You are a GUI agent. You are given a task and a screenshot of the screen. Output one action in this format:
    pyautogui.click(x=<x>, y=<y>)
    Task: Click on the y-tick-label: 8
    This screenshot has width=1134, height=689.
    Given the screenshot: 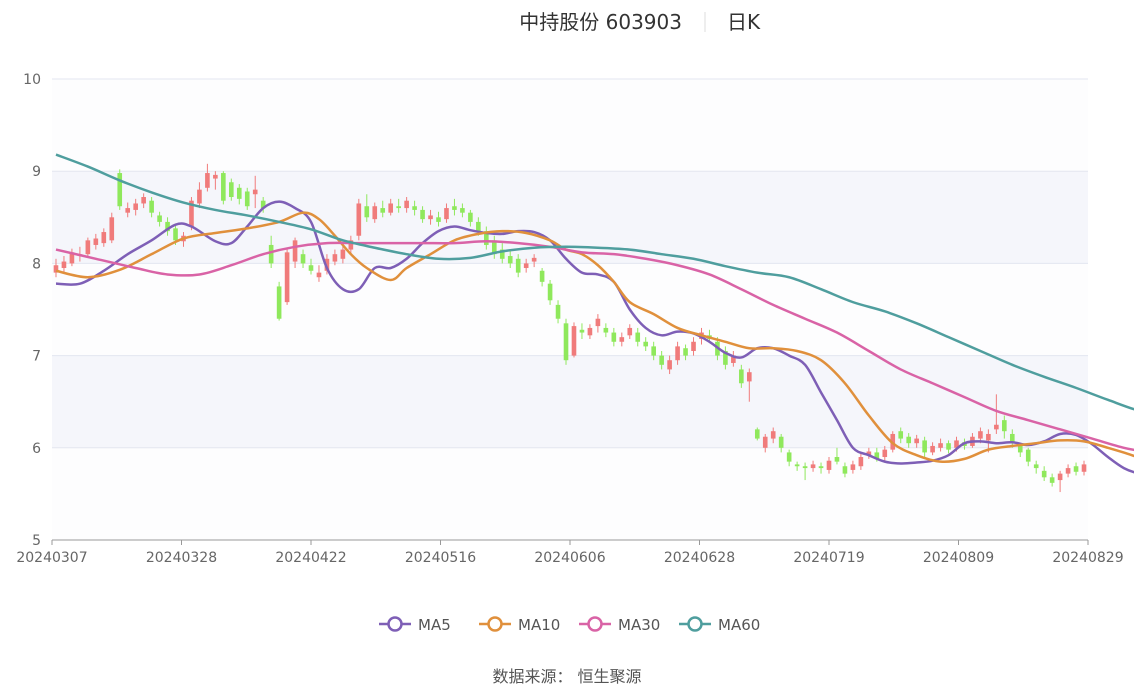 What is the action you would take?
    pyautogui.click(x=36, y=264)
    